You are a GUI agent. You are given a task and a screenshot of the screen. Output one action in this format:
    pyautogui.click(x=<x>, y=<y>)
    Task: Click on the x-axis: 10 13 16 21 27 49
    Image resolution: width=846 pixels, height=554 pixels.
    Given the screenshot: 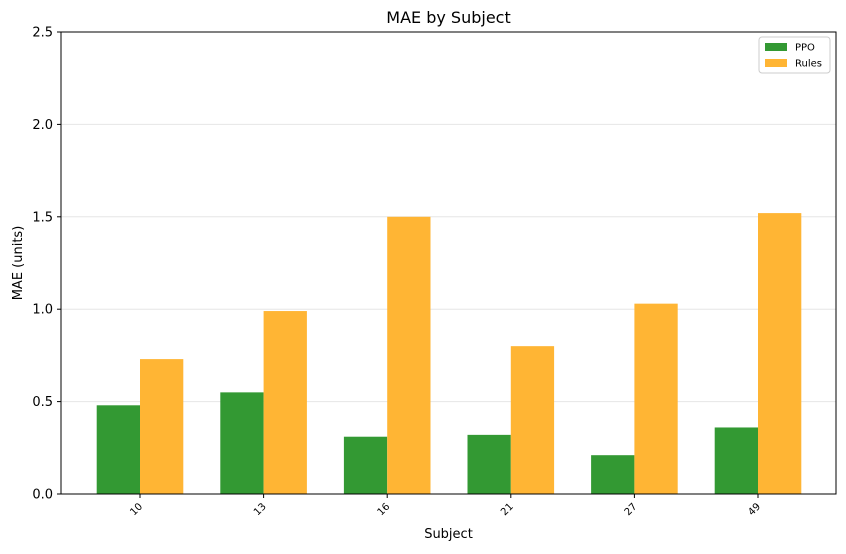 What is the action you would take?
    pyautogui.click(x=445, y=506)
    